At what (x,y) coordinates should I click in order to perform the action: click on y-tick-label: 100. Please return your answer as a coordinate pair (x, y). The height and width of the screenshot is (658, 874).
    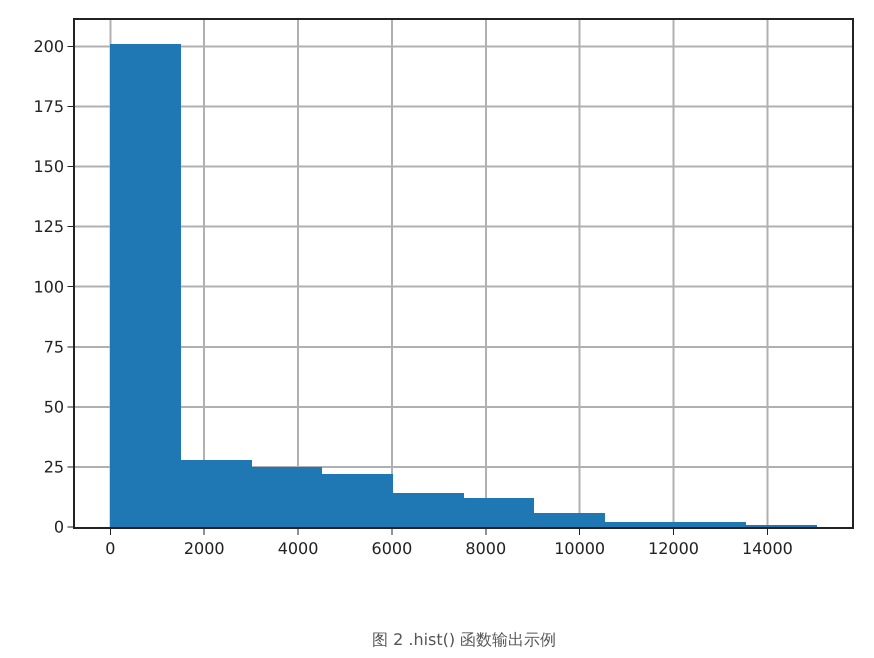
    Looking at the image, I should click on (49, 286).